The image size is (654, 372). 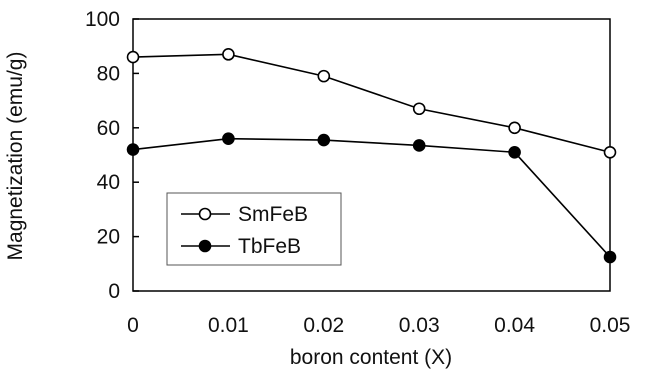 I want to click on y-axis-title: Magnetization (emu/g), so click(x=15, y=156).